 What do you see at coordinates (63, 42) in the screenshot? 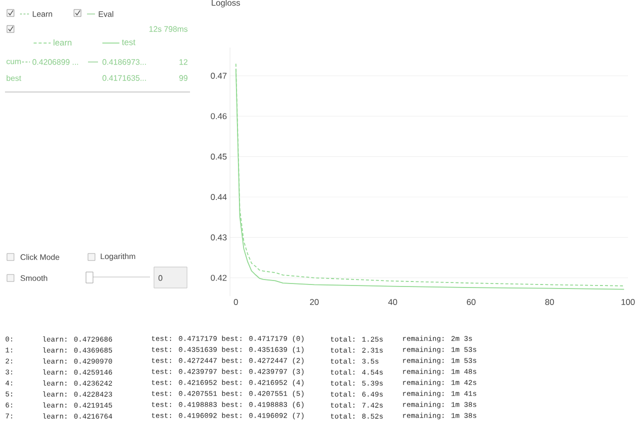
I see `legend-label: learn` at bounding box center [63, 42].